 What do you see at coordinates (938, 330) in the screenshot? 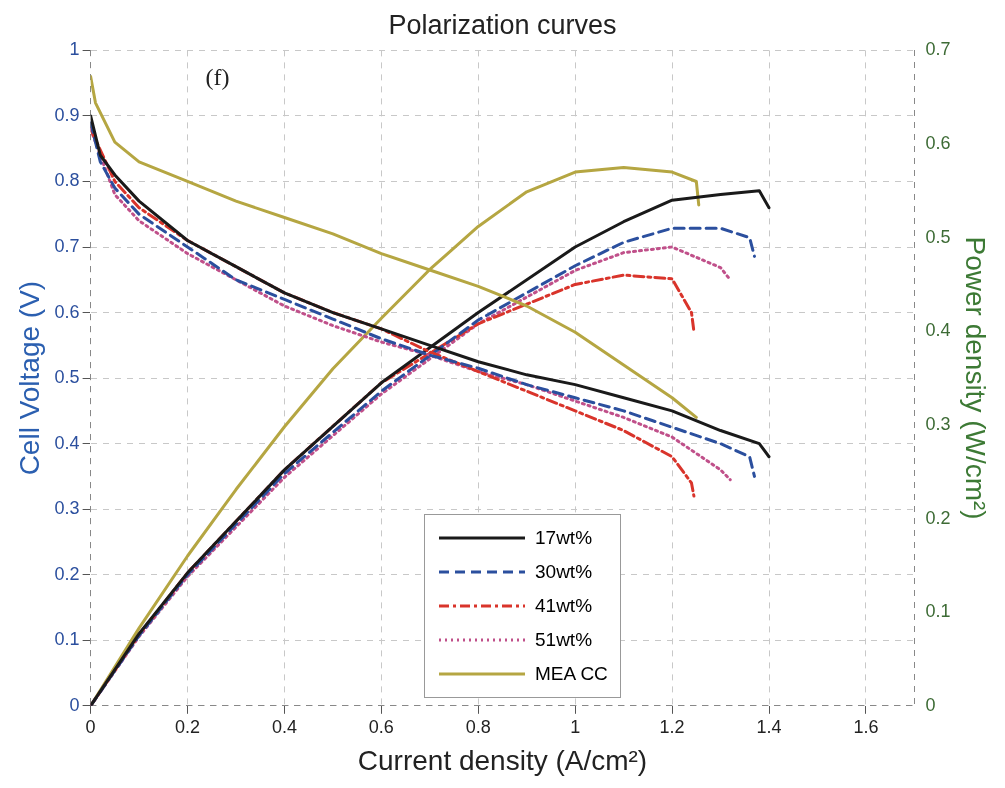
I see `y2-tick-label: 0.4` at bounding box center [938, 330].